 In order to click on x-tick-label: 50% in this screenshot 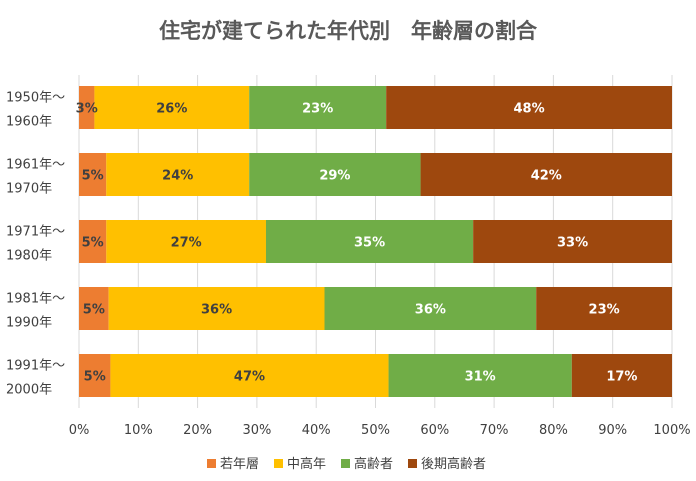, I will do `click(375, 430)`.